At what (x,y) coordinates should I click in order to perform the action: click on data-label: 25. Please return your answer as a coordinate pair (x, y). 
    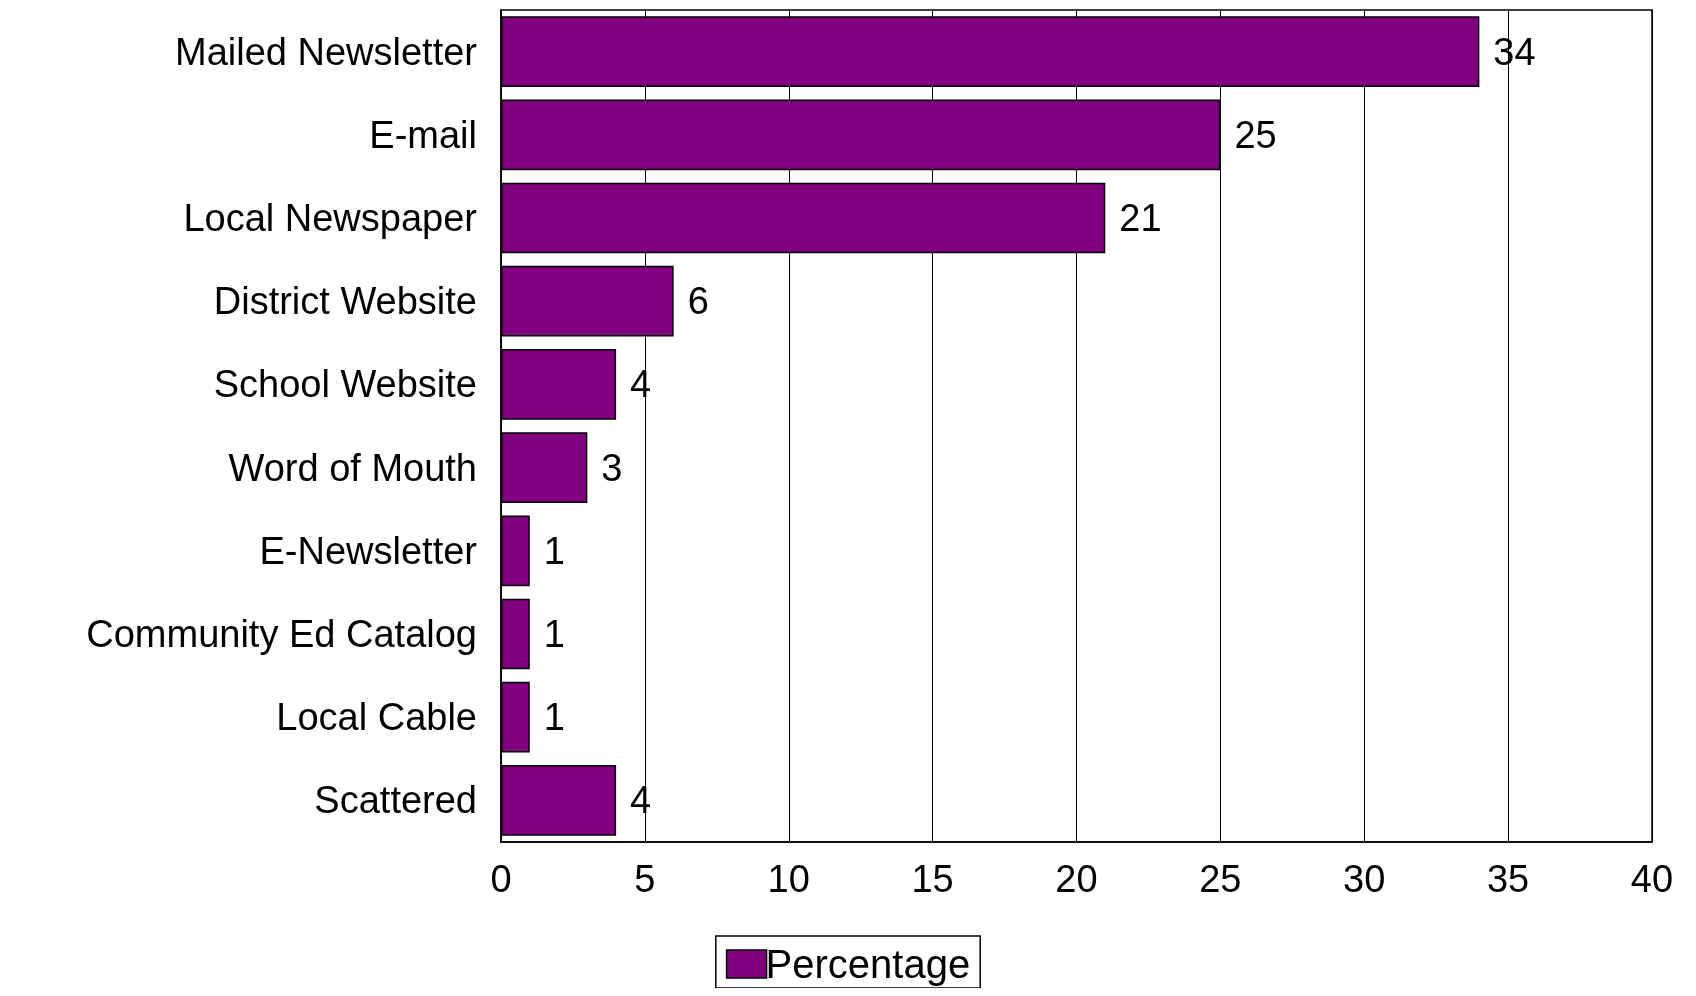
    Looking at the image, I should click on (1255, 134).